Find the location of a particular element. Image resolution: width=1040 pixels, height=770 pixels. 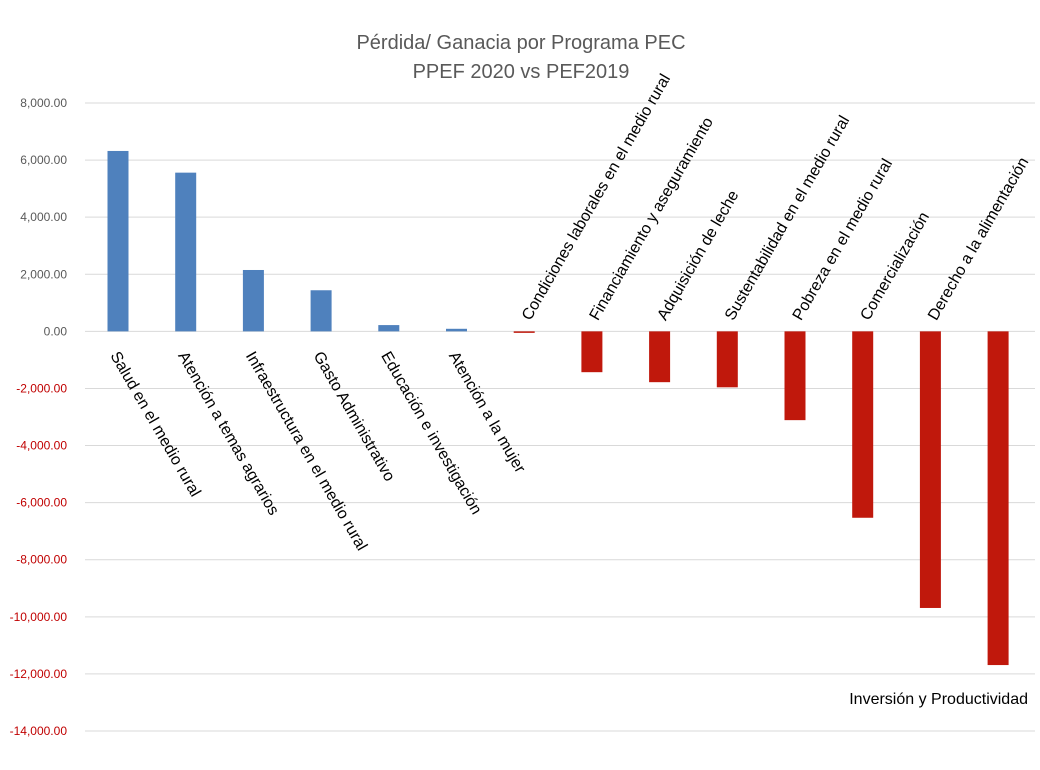

category-label: Inversión y Productividad is located at coordinates (938, 699).